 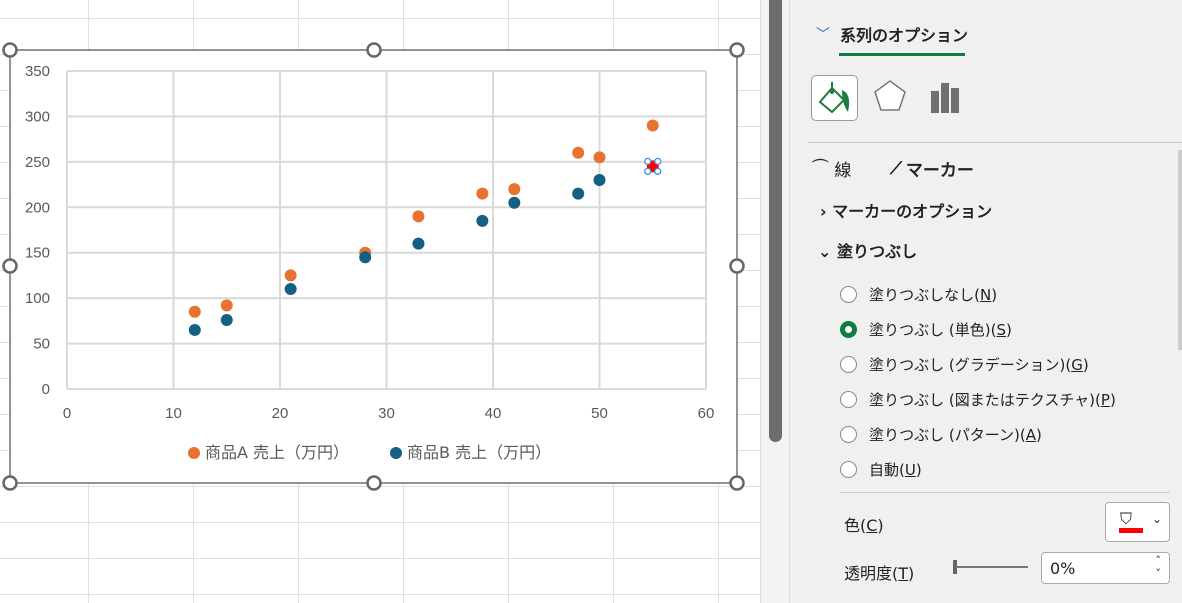 I want to click on tab-line: ⏜ 線, so click(x=832, y=169).